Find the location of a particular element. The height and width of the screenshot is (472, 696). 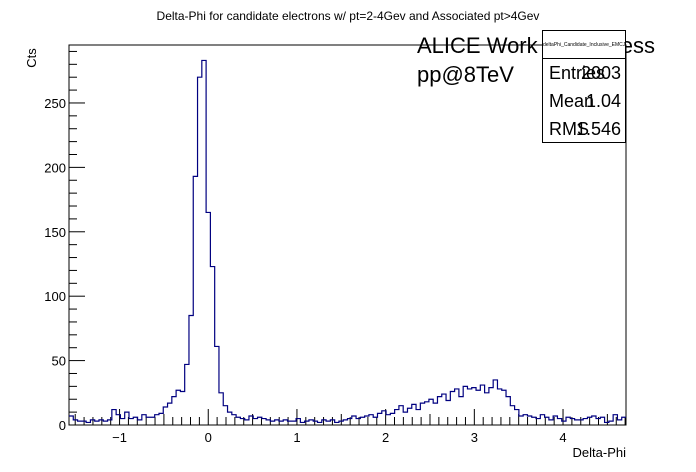

y-tick-label: 200 is located at coordinates (55, 167).